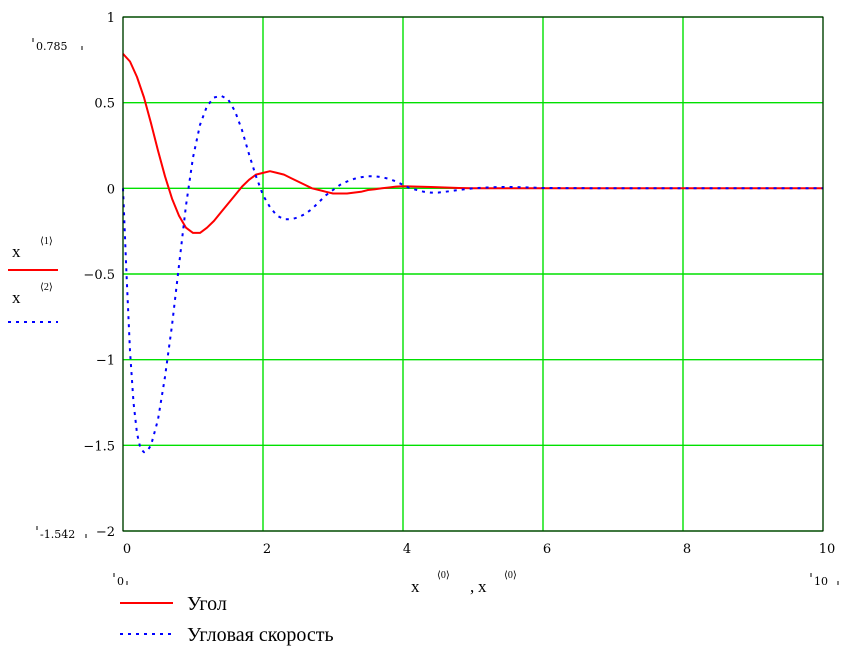  Describe the element at coordinates (105, 532) in the screenshot. I see `y-tick-label: −2` at that location.